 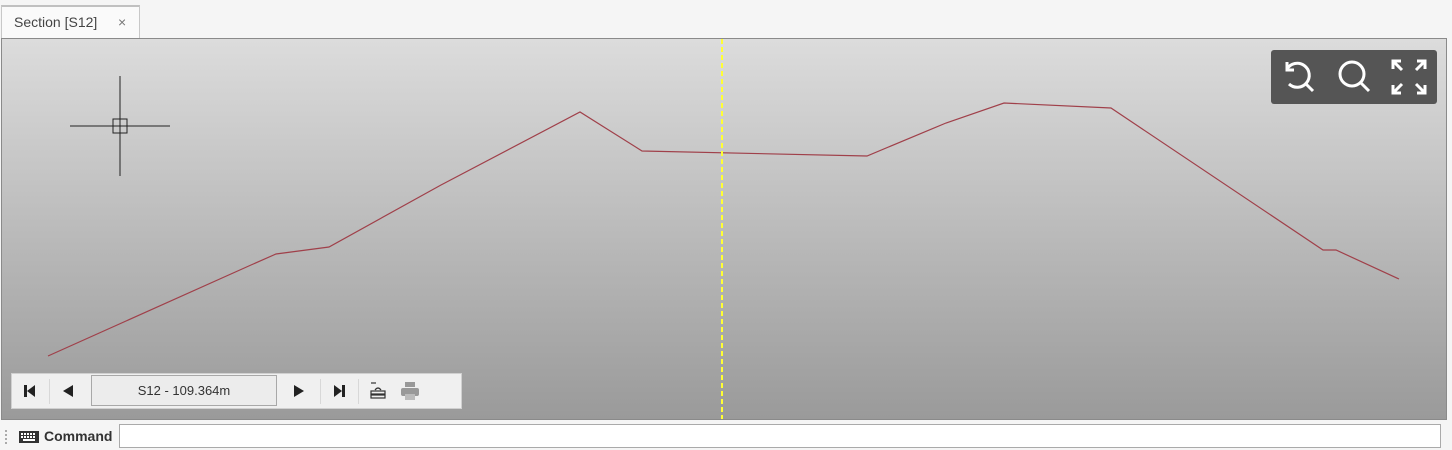 What do you see at coordinates (6, 437) in the screenshot?
I see `drag-handle` at bounding box center [6, 437].